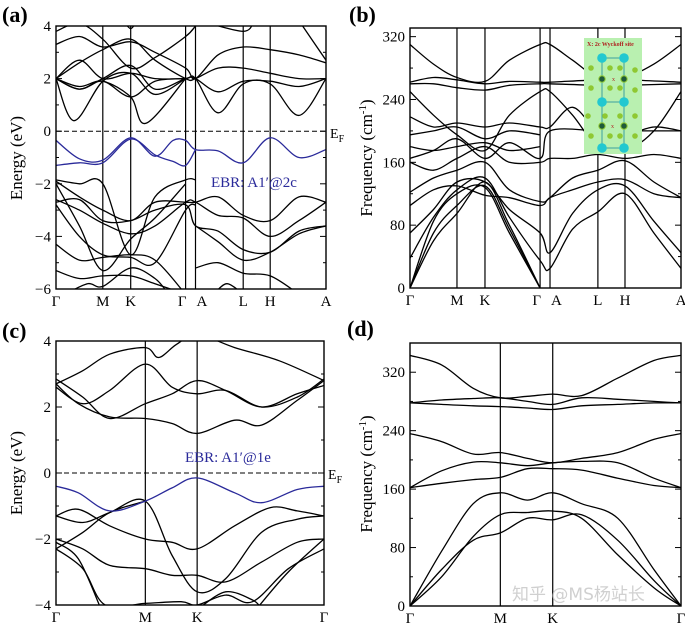 This screenshot has height=625, width=685. Describe the element at coordinates (335, 477) in the screenshot. I see `fermi-label-c: EF` at that location.